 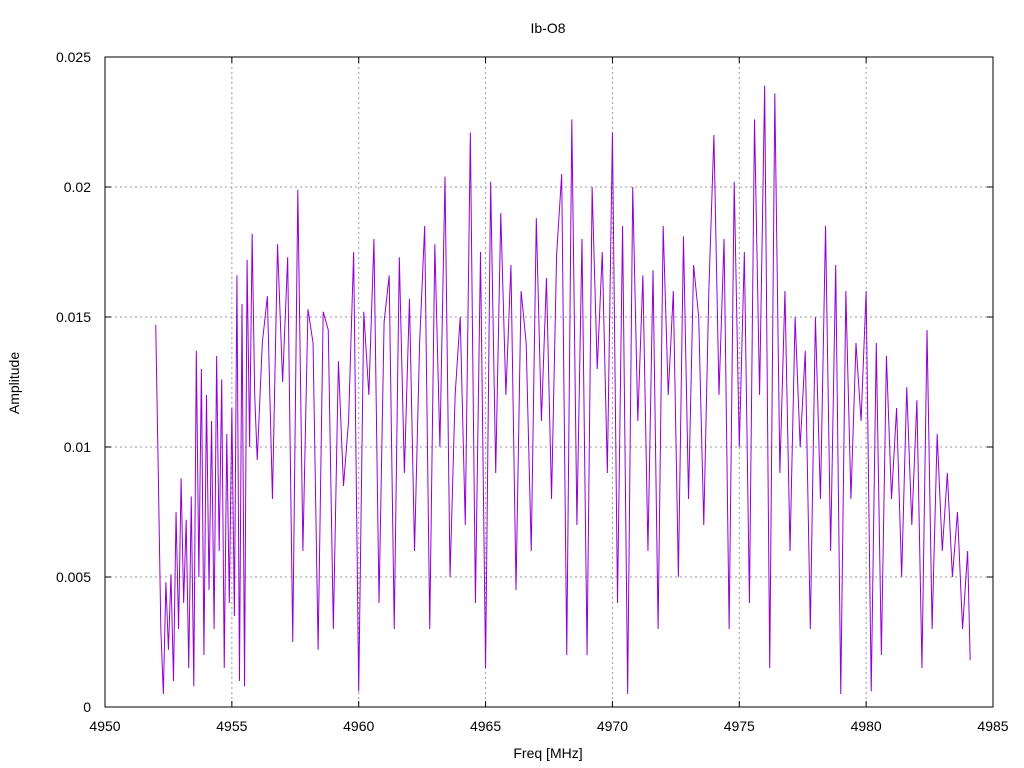 What do you see at coordinates (485, 726) in the screenshot?
I see `x-tick-label: 4965` at bounding box center [485, 726].